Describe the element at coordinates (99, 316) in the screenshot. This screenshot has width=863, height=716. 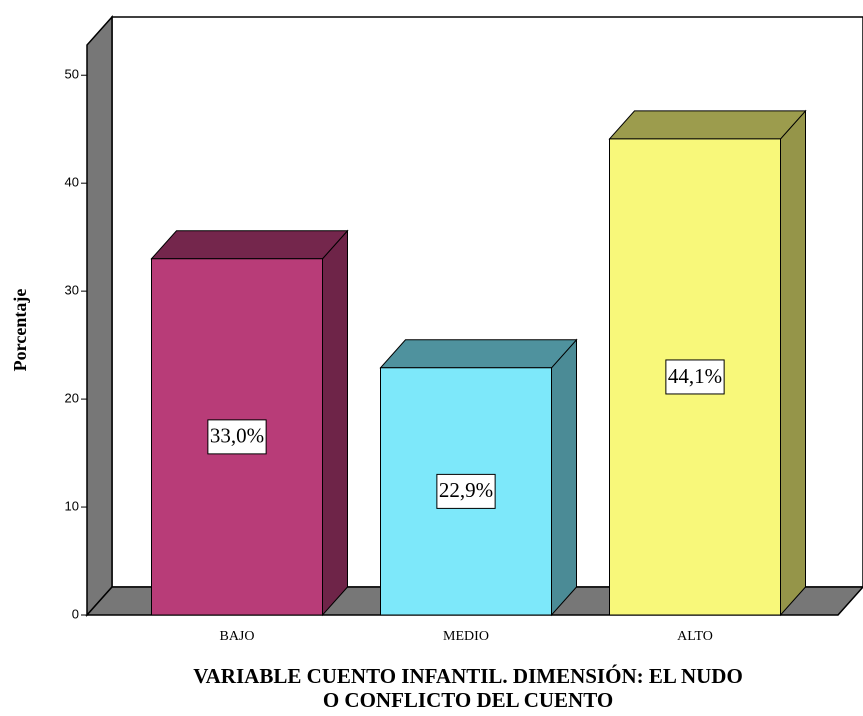
I see `left-wall` at that location.